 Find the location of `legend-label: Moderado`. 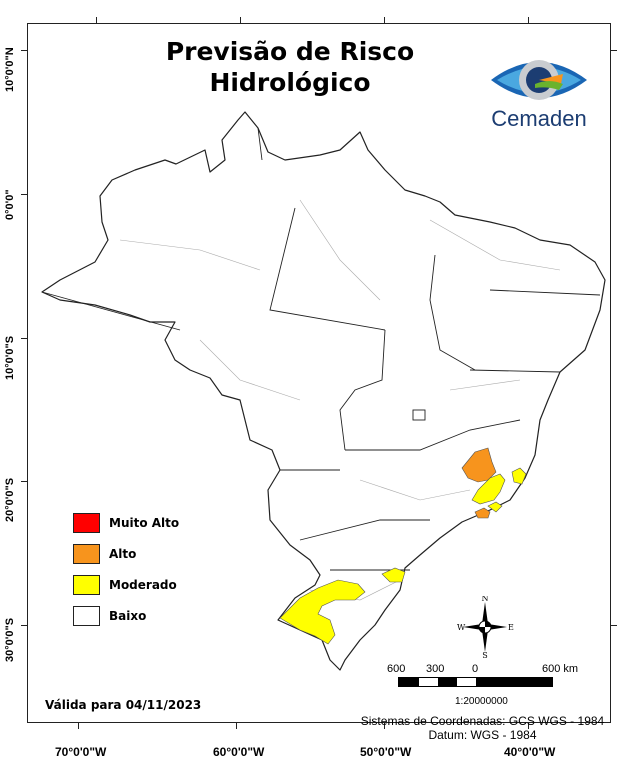

legend-label: Moderado is located at coordinates (143, 584).